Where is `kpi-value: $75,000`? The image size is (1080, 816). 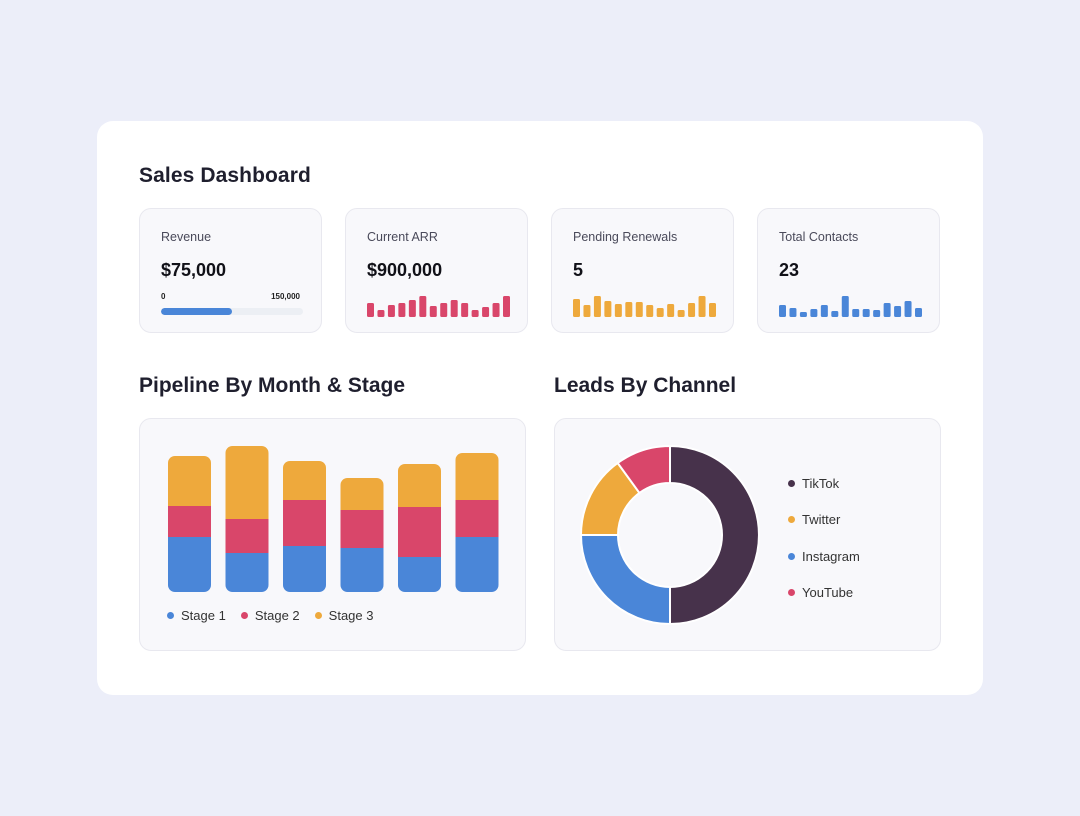
kpi-value: $75,000 is located at coordinates (194, 270).